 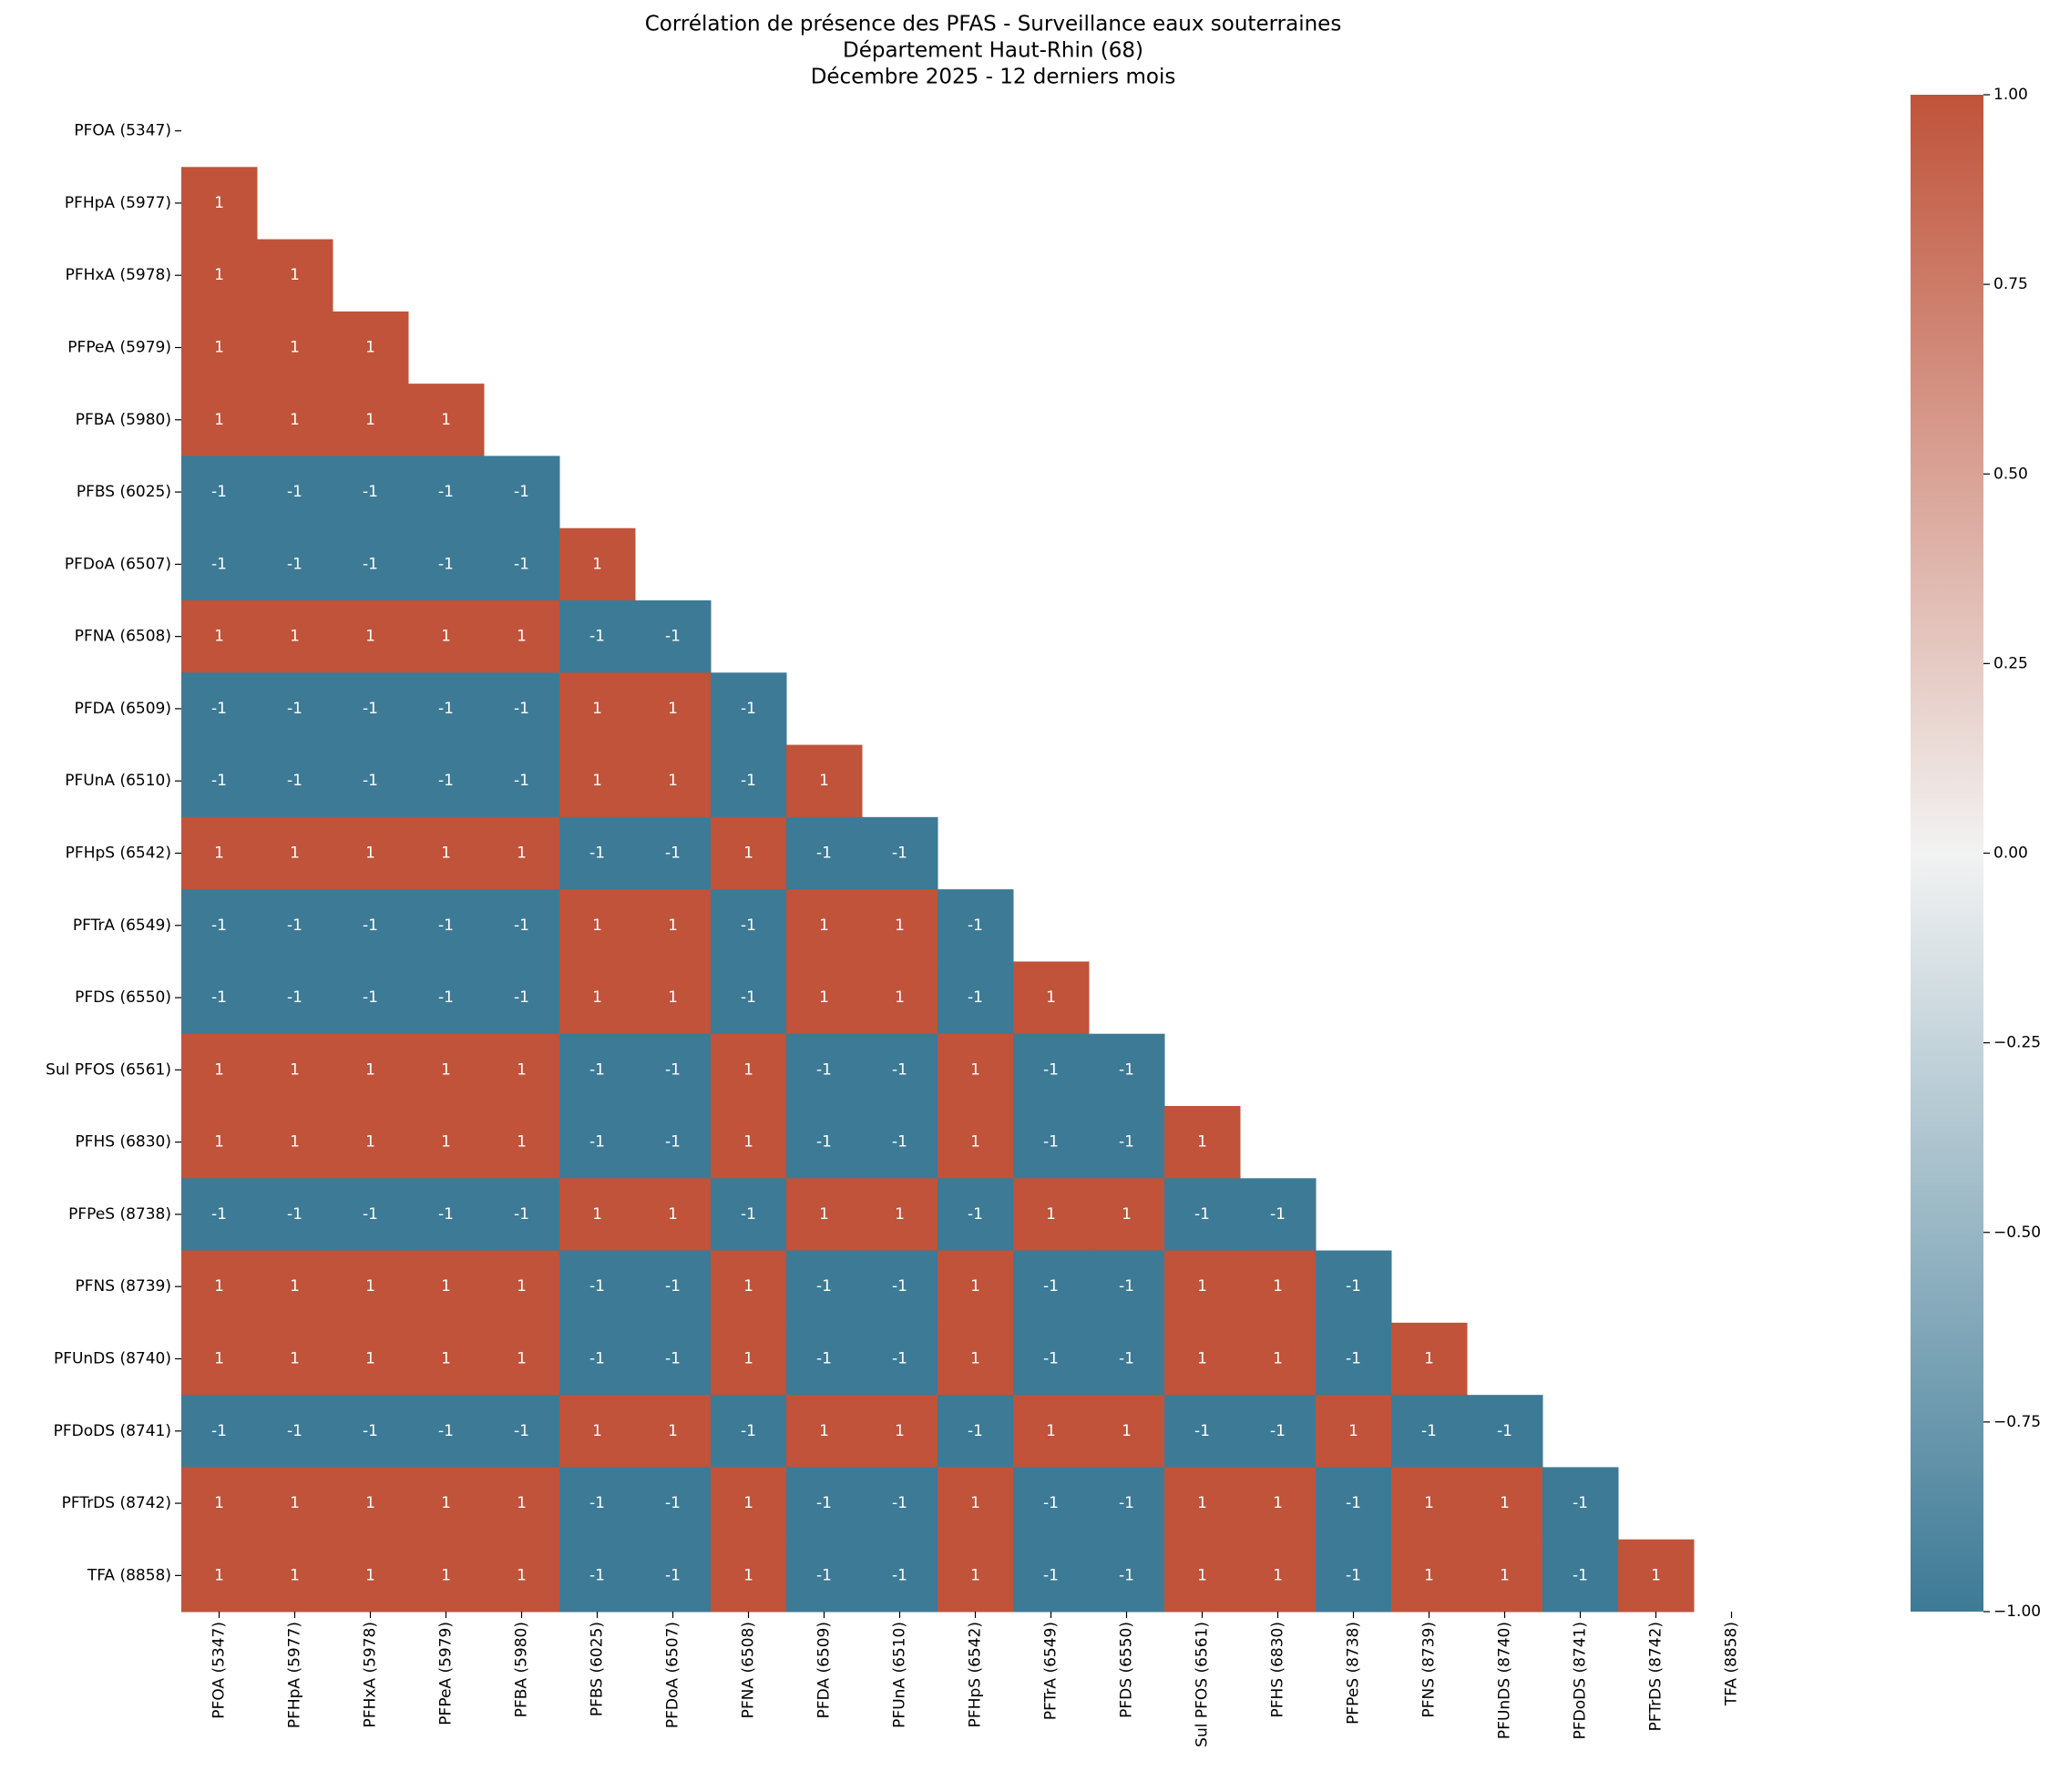 What do you see at coordinates (123, 637) in the screenshot?
I see `y-tick-label: PFNA (6508)` at bounding box center [123, 637].